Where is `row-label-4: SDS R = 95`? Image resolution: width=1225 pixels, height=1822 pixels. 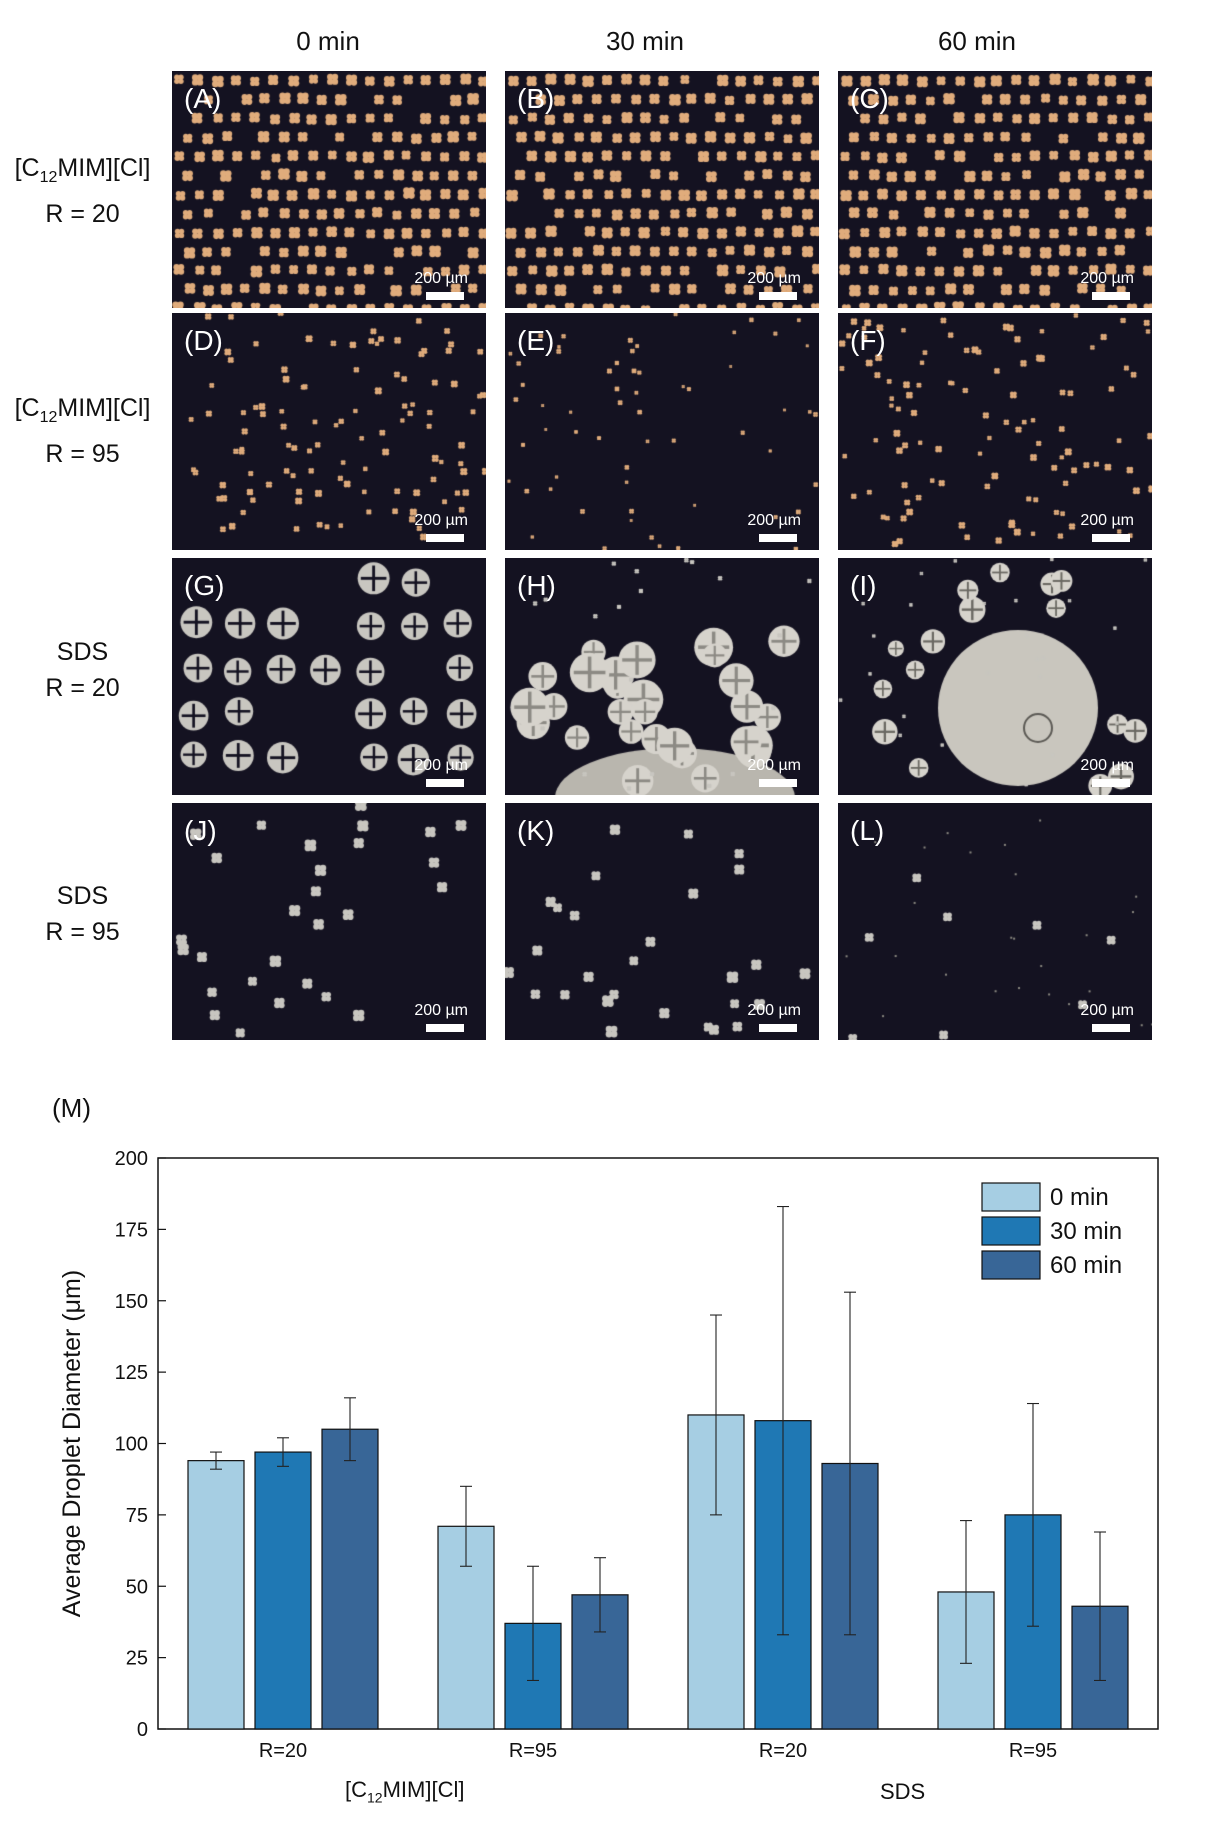 row-label-4: SDS R = 95 is located at coordinates (82, 914).